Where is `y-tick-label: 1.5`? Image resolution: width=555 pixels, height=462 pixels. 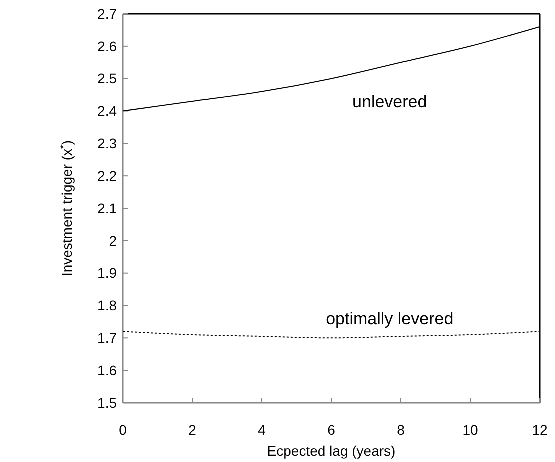
y-tick-label: 1.5 is located at coordinates (108, 402).